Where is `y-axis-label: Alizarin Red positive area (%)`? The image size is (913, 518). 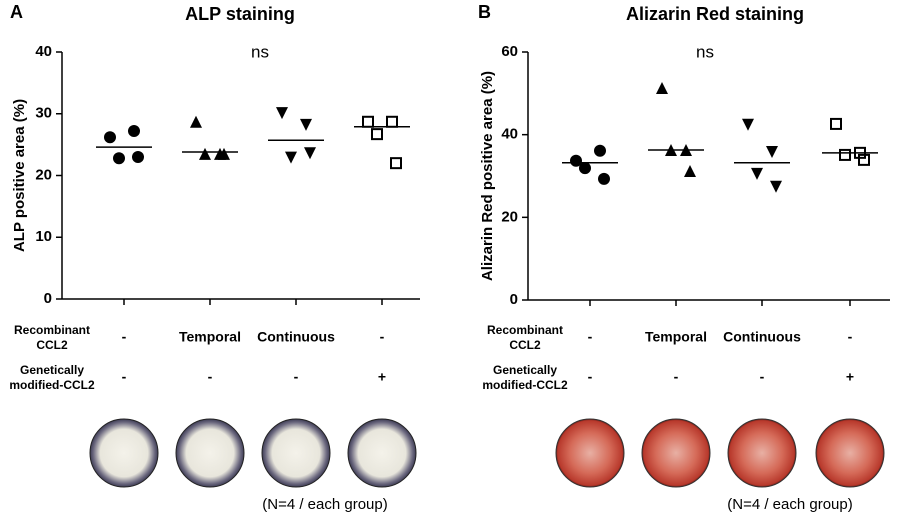 y-axis-label: Alizarin Red positive area (%) is located at coordinates (487, 176).